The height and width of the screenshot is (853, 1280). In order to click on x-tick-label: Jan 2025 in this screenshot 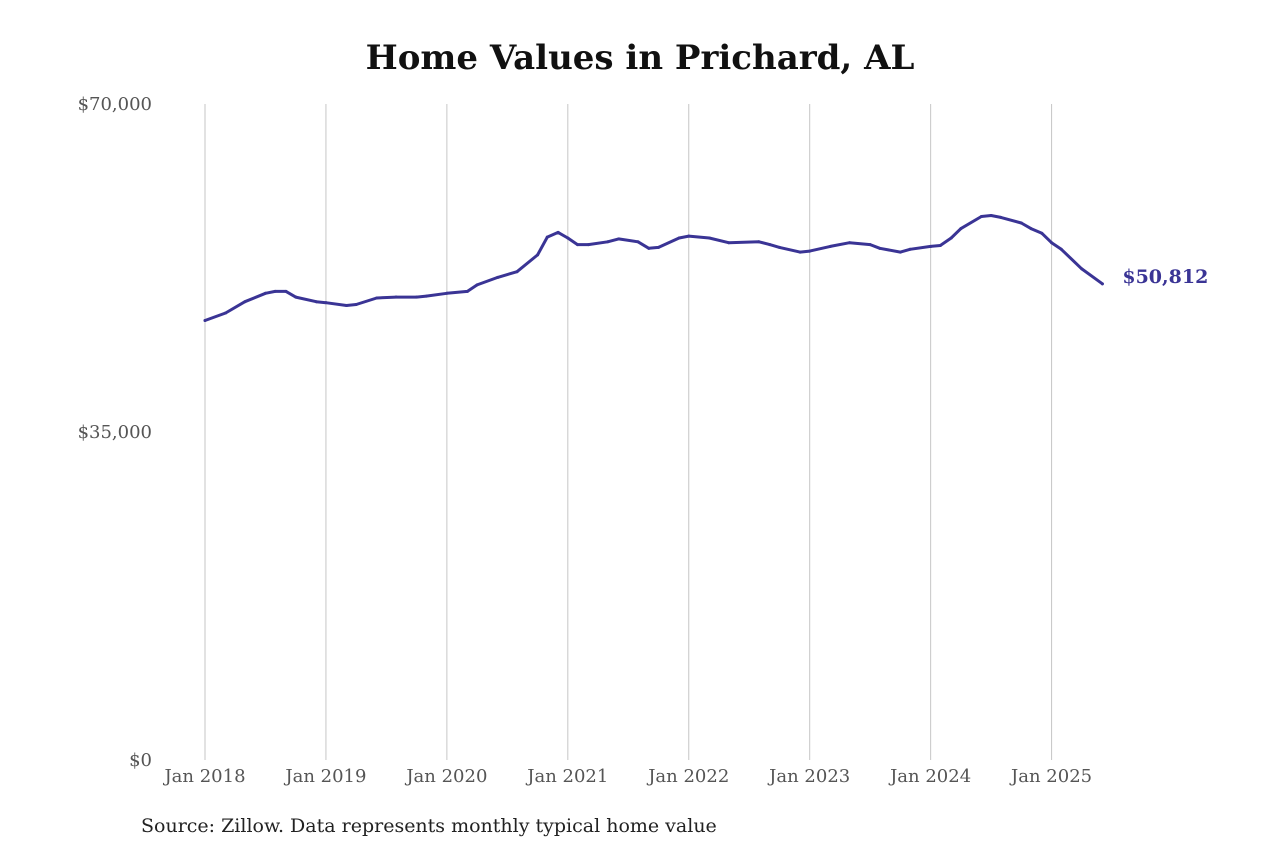, I will do `click(1050, 776)`.